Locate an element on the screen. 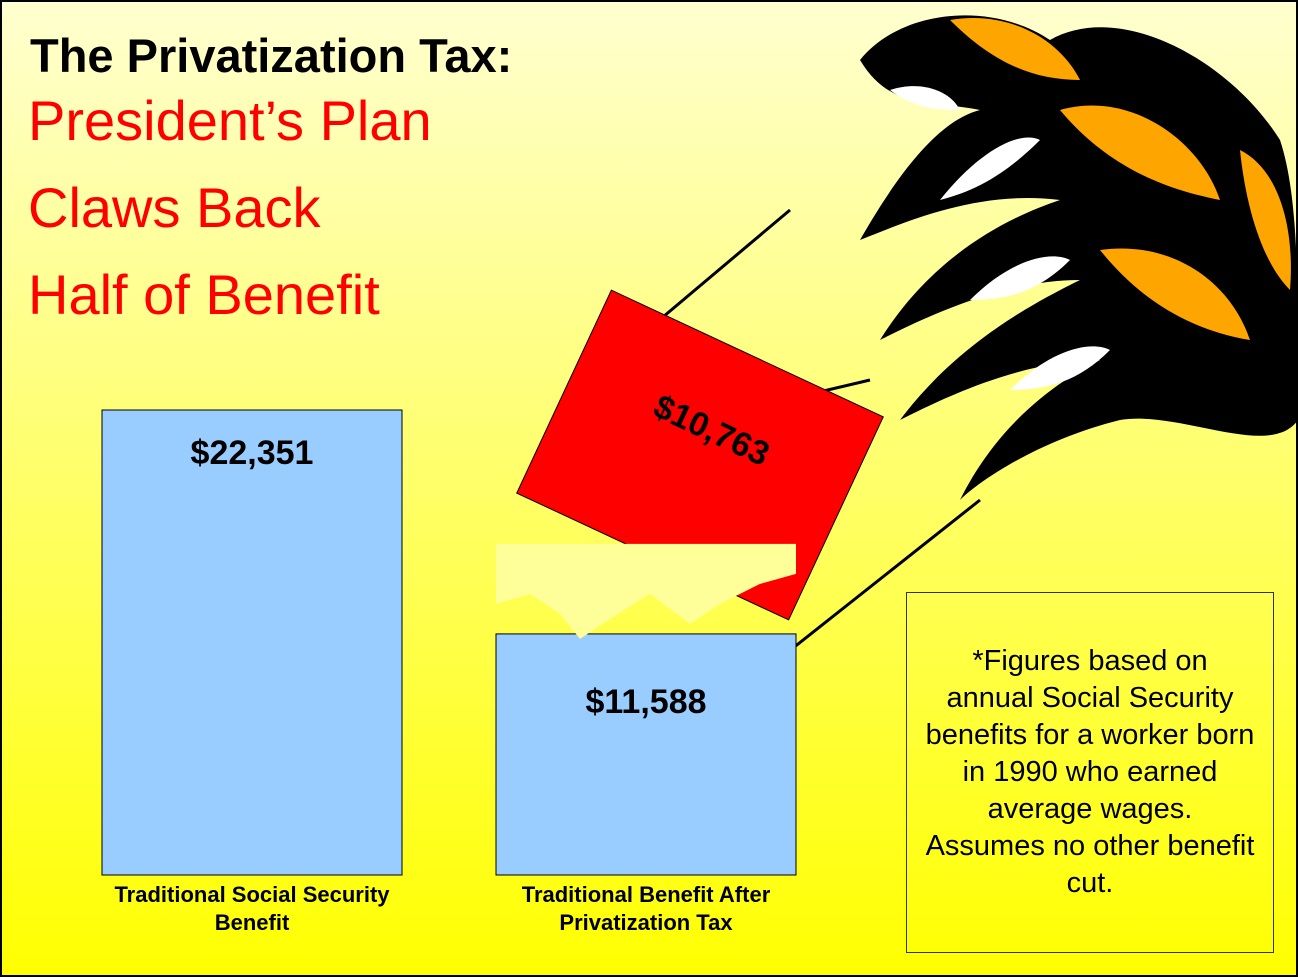 This screenshot has width=1298, height=977. tear-edge is located at coordinates (646, 591).